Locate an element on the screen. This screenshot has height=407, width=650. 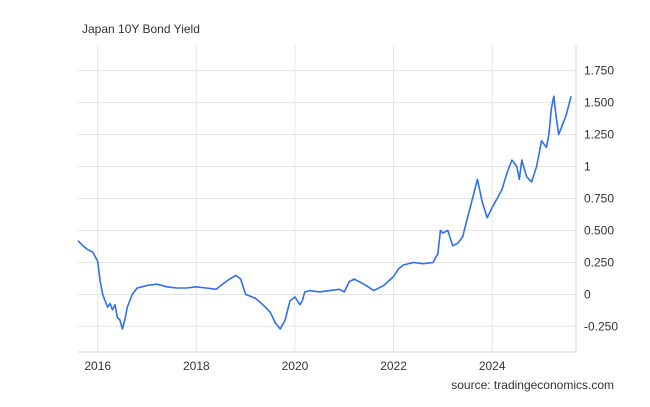
y-tick-label: 0.250 is located at coordinates (599, 262).